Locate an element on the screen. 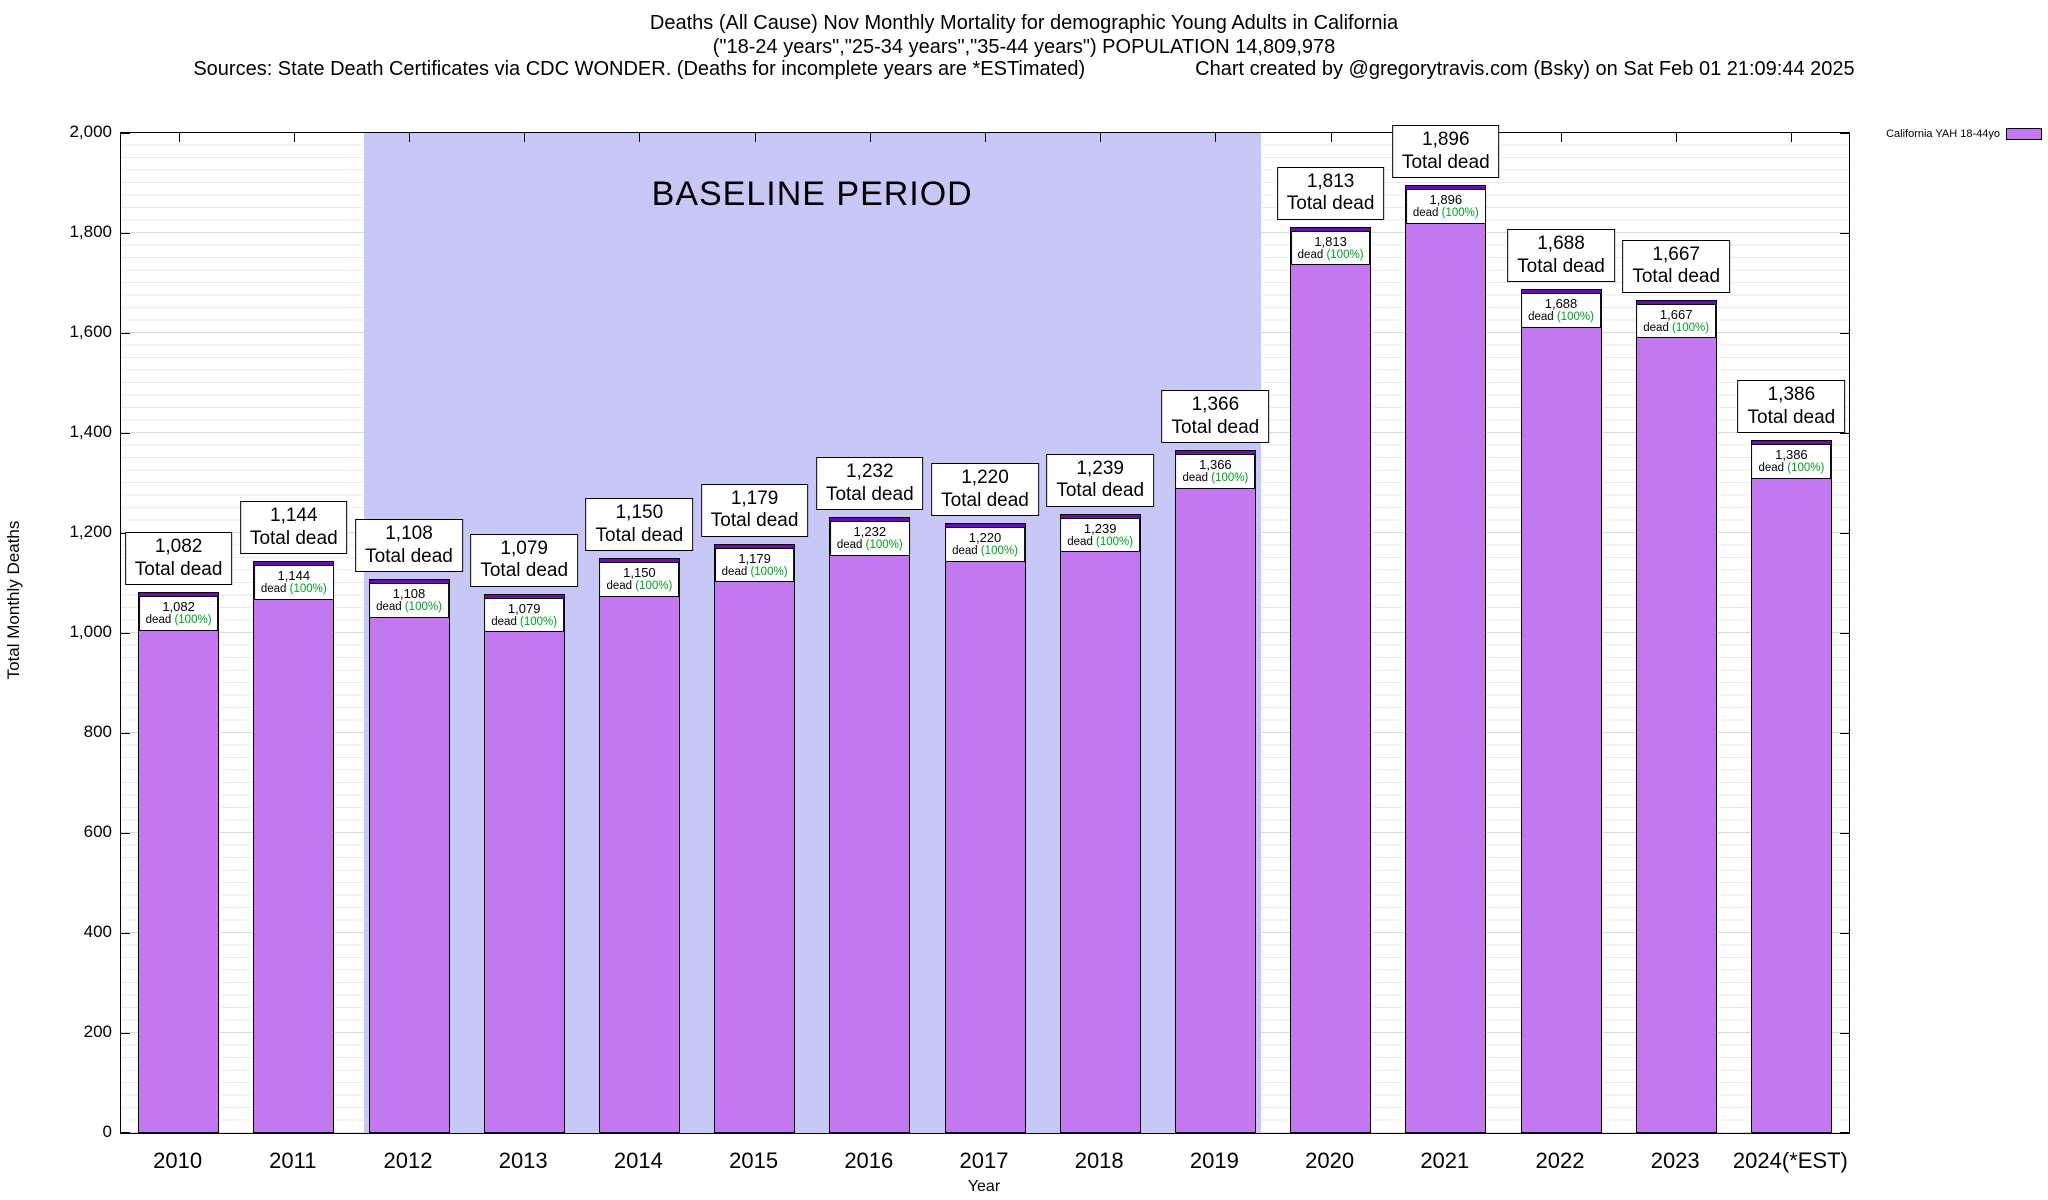  bar-total-label-2011: 1,144 Total dead is located at coordinates (293, 527).